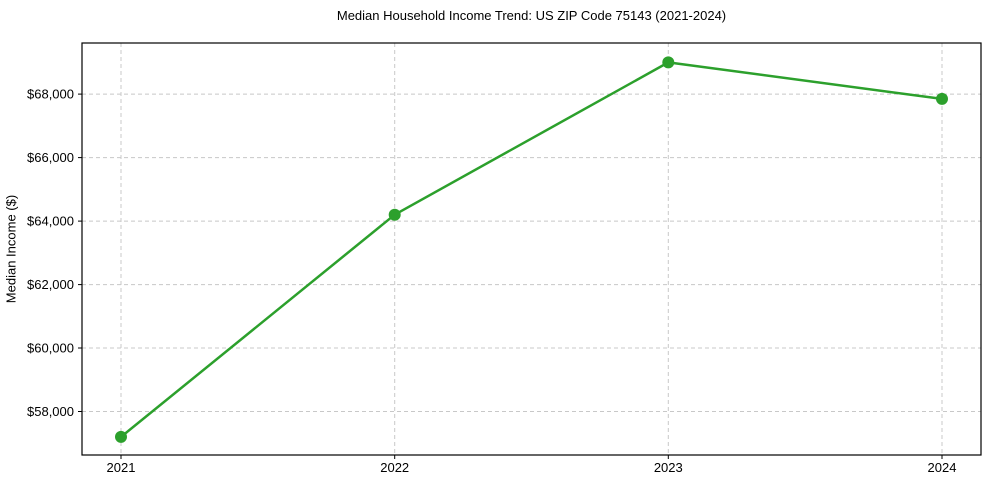 The height and width of the screenshot is (490, 989). What do you see at coordinates (50, 348) in the screenshot?
I see `y-tick-label: $60,000` at bounding box center [50, 348].